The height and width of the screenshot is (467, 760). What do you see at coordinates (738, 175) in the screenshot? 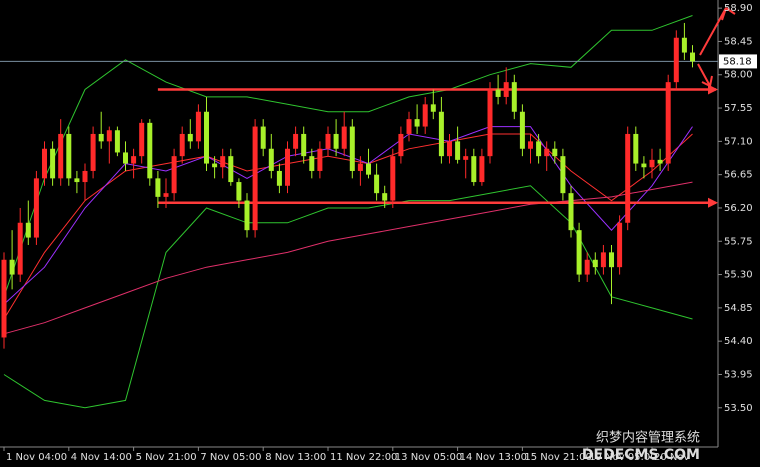
I see `y-tick-label: 56.65` at bounding box center [738, 175].